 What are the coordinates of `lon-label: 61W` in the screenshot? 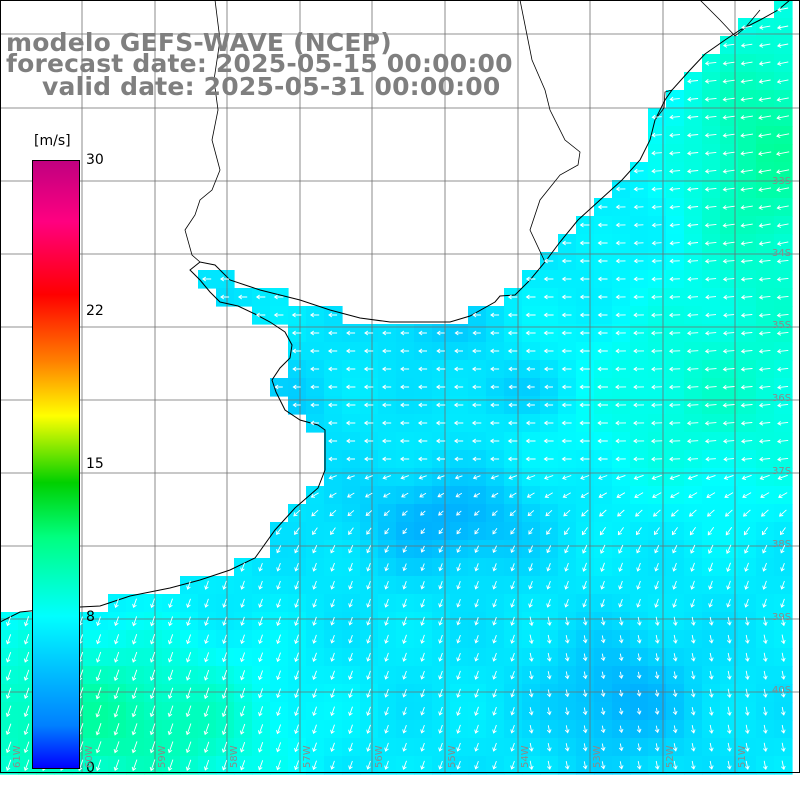 It's located at (17, 756).